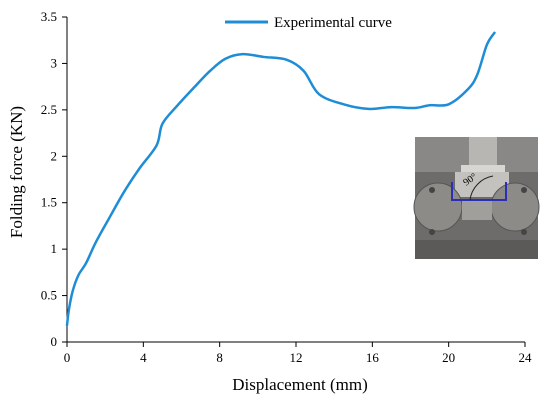 The width and height of the screenshot is (550, 406). I want to click on specimen, so click(477, 210).